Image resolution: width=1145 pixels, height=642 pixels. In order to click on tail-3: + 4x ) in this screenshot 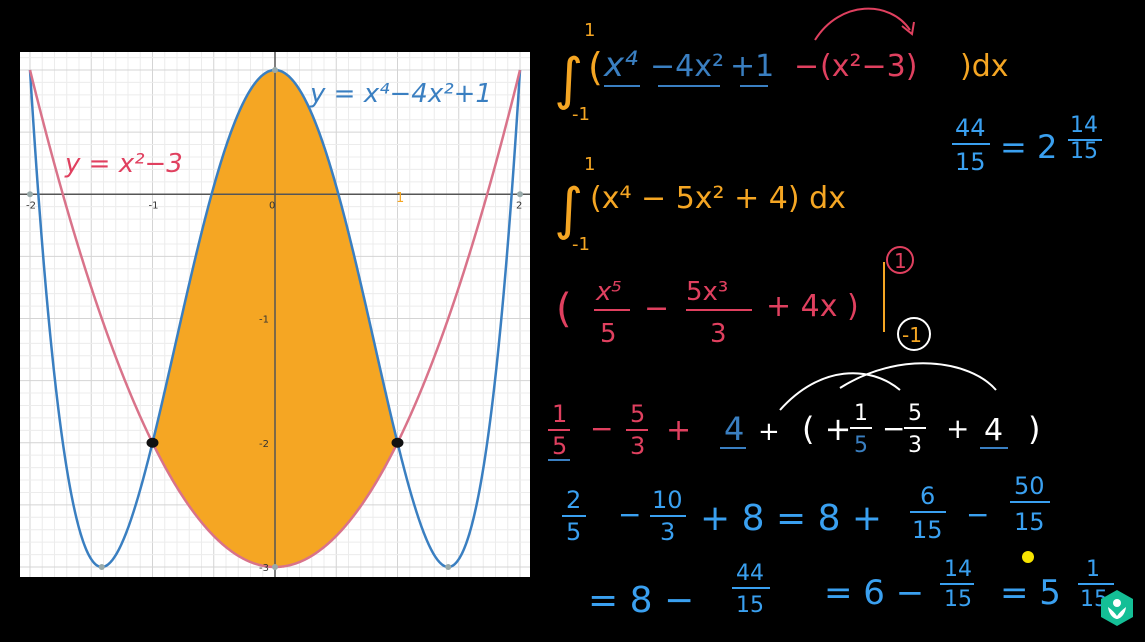, I will do `click(812, 306)`.